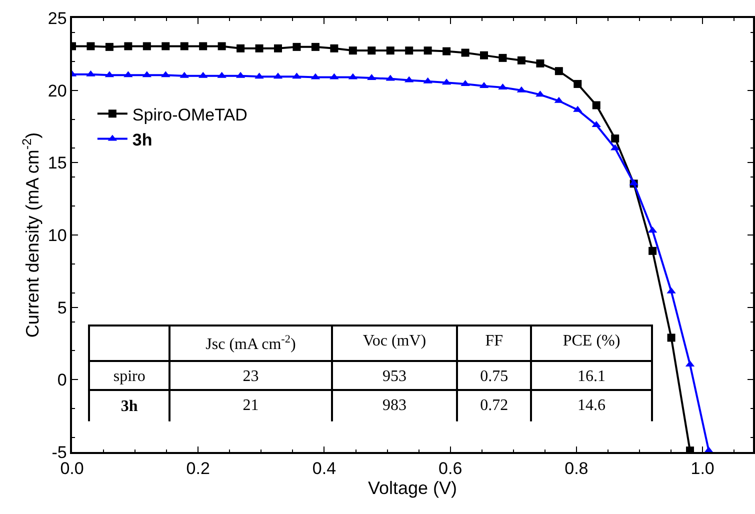 The width and height of the screenshot is (755, 514). What do you see at coordinates (450, 468) in the screenshot?
I see `x-tick-label: 0.6` at bounding box center [450, 468].